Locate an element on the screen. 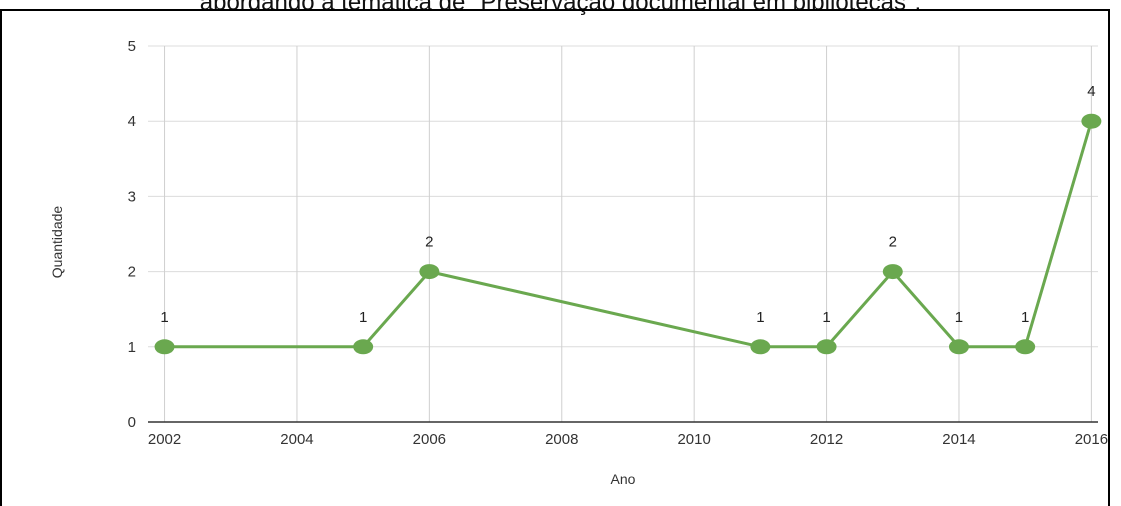  y-axis-tick-labels: 0 1 2 3 4 5 is located at coordinates (132, 234).